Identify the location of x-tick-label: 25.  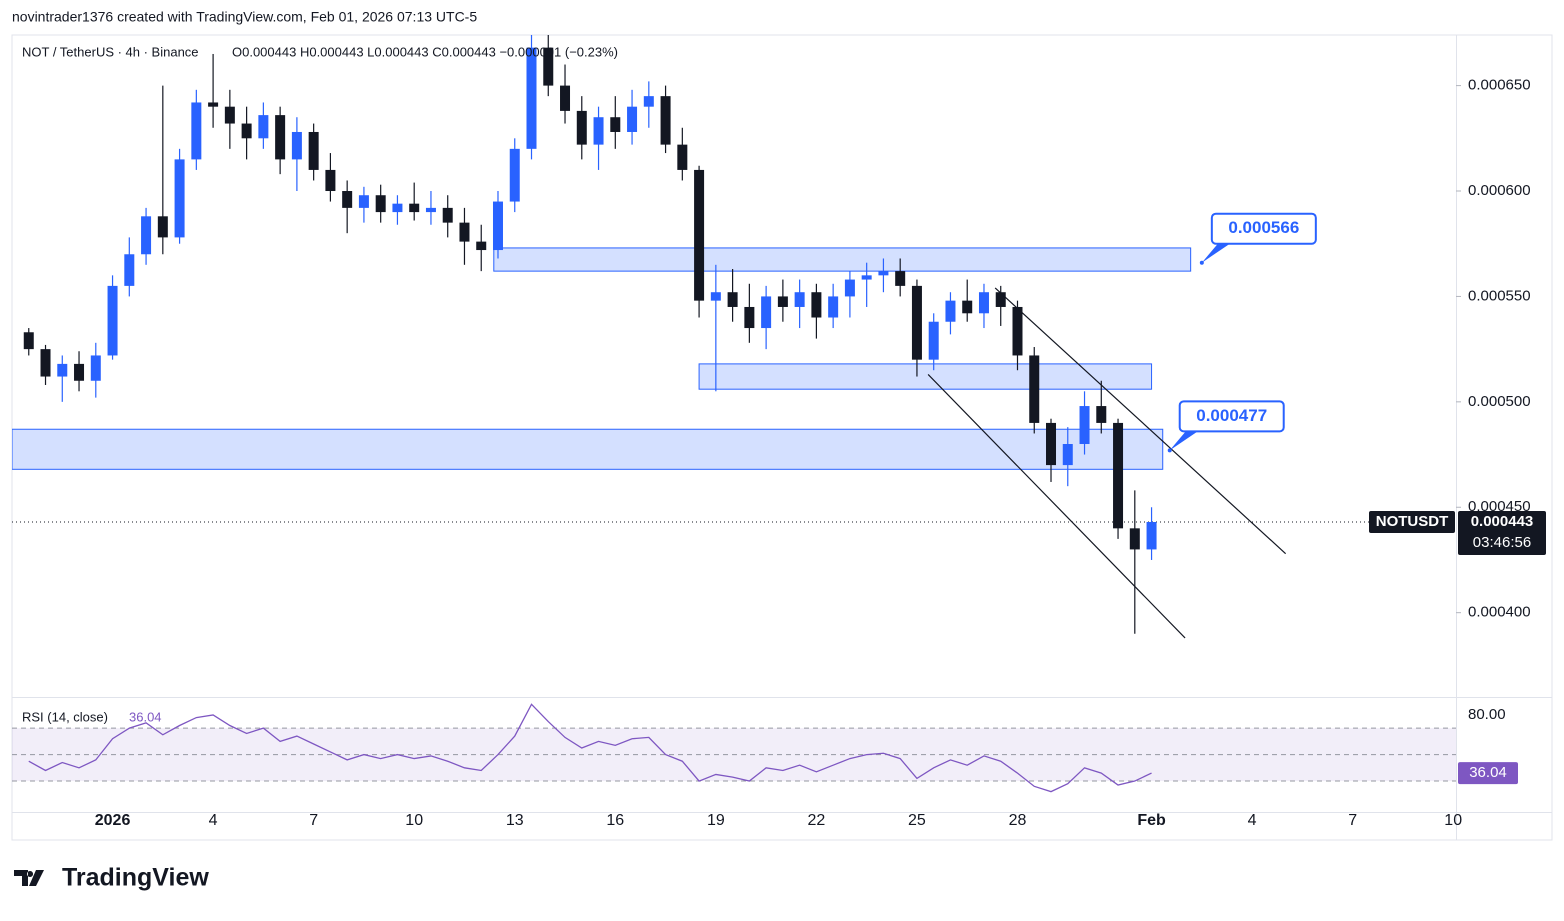
(917, 820).